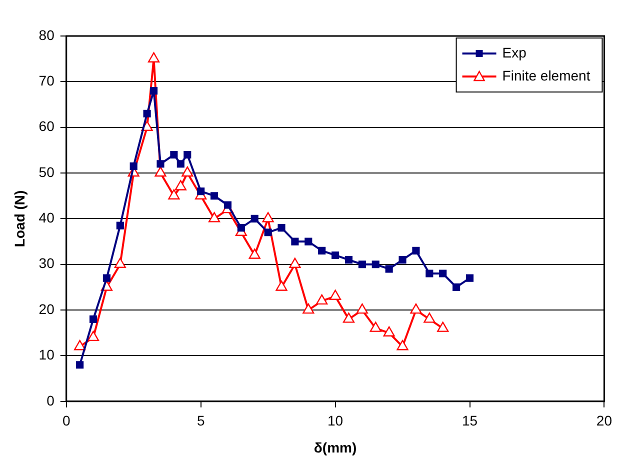  What do you see at coordinates (200, 420) in the screenshot?
I see `x-tick-label: 5` at bounding box center [200, 420].